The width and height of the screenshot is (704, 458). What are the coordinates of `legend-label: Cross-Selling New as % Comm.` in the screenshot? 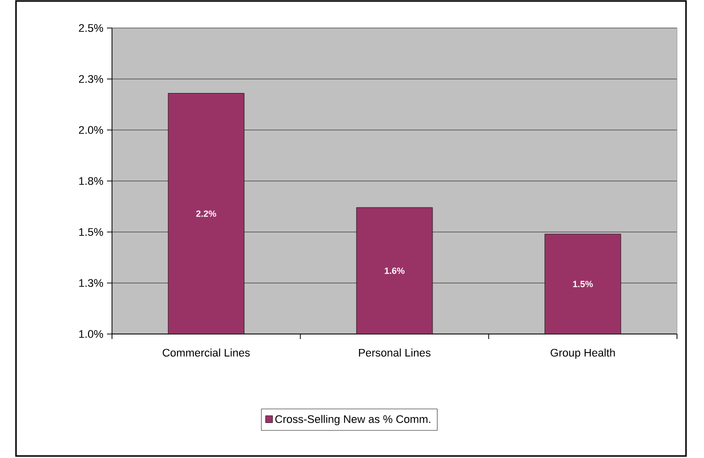 It's located at (352, 420).